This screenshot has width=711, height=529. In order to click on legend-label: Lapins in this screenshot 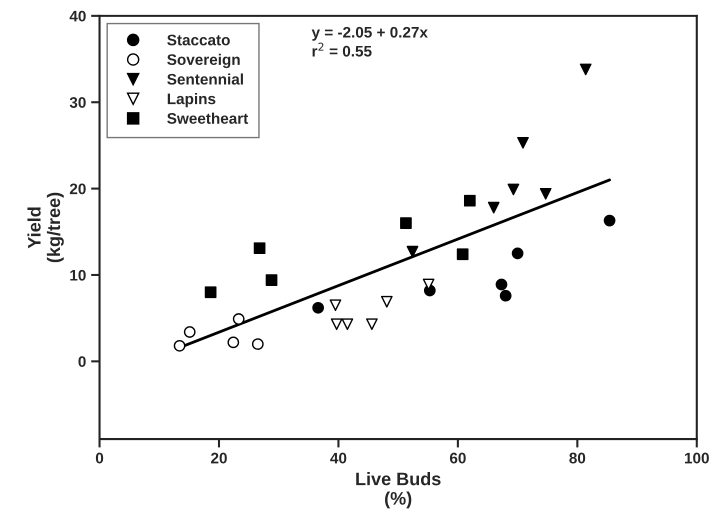, I will do `click(192, 100)`.